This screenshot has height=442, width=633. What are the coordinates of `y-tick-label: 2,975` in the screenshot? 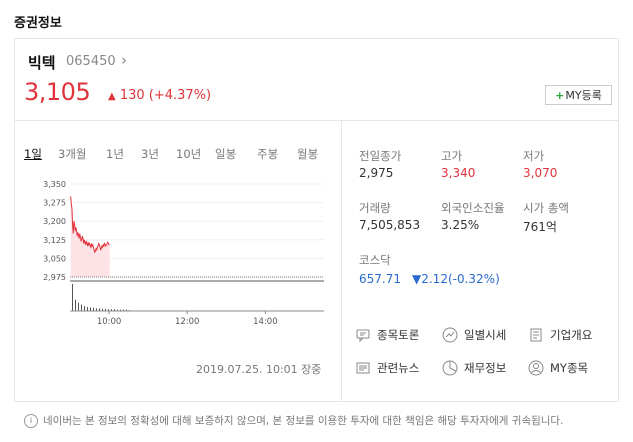 It's located at (54, 277).